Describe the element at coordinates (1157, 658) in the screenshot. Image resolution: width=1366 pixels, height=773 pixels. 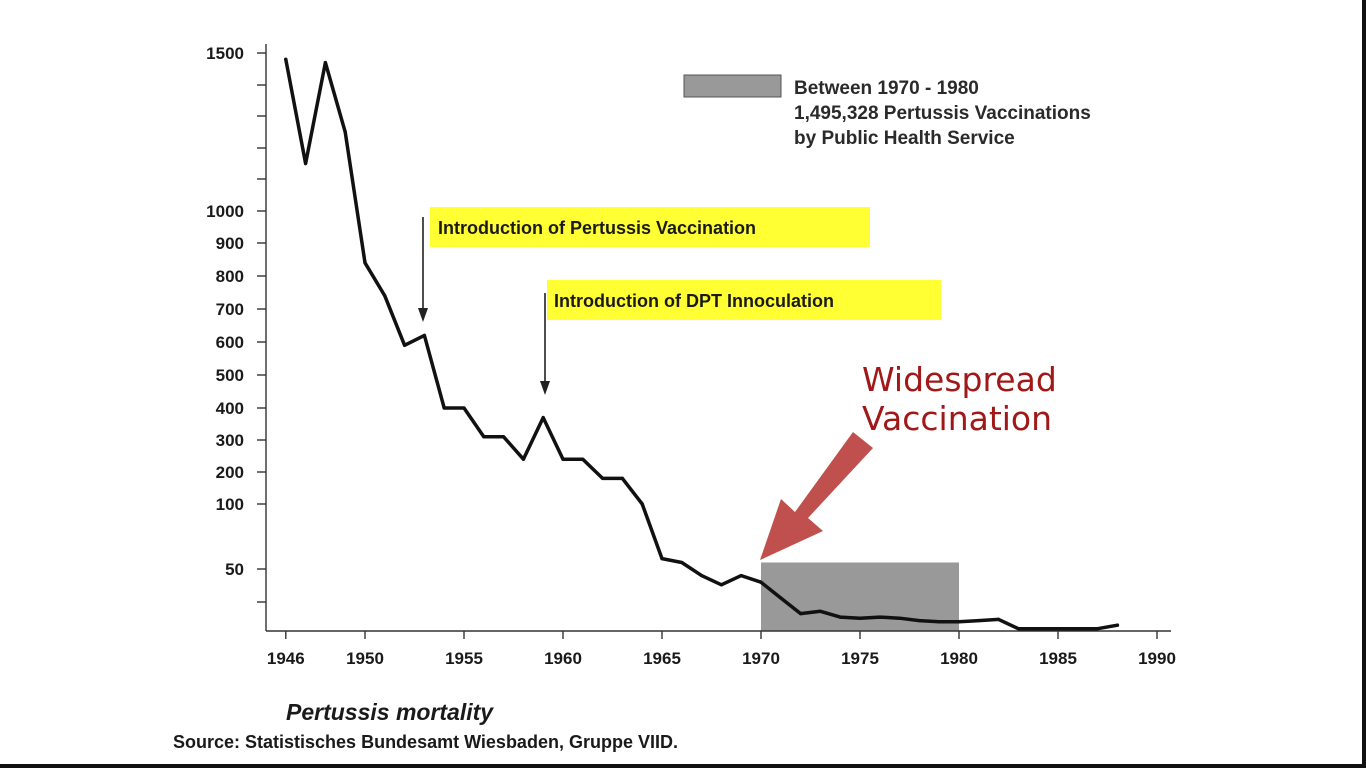
I see `x-tick-label-1990: 1990` at that location.